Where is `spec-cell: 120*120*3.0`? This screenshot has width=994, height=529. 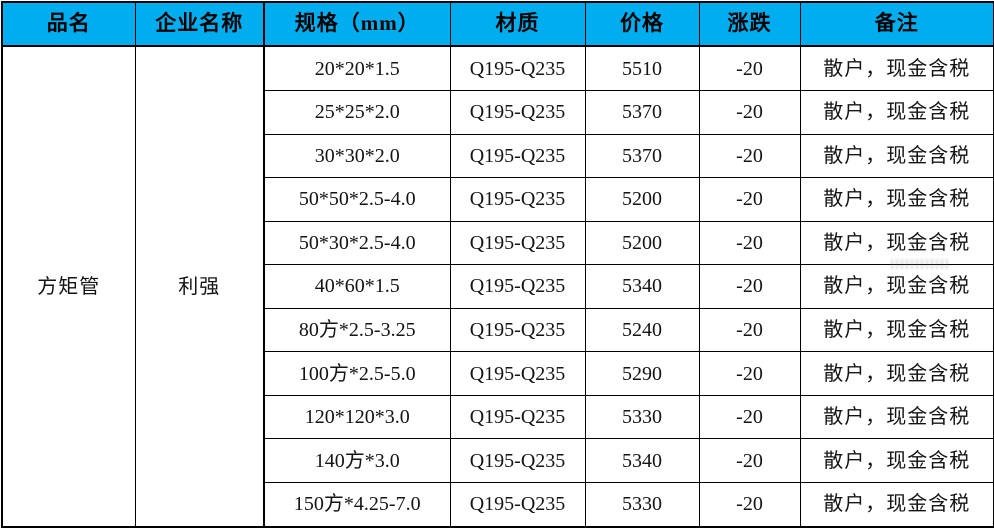
spec-cell: 120*120*3.0 is located at coordinates (357, 417).